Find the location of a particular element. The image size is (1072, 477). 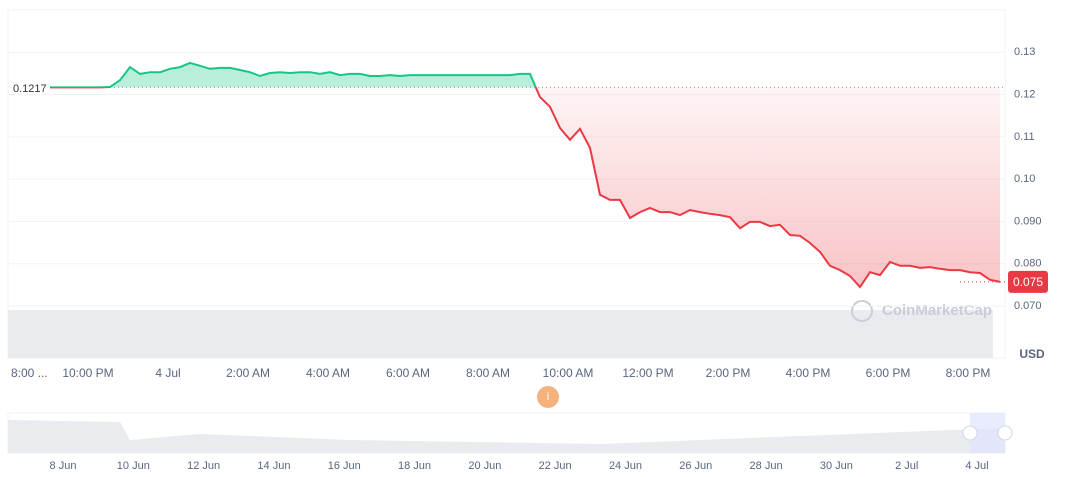

navigator-label: 18 Jun is located at coordinates (414, 466).